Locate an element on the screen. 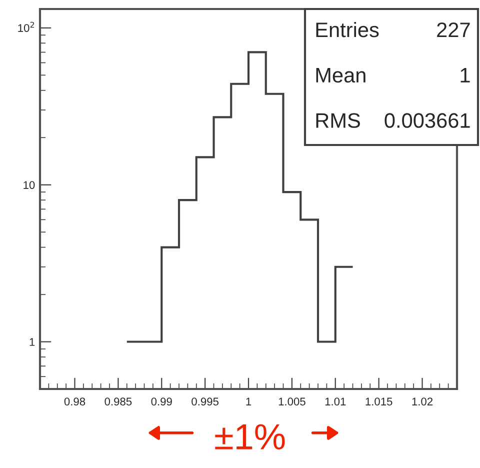 This screenshot has height=468, width=480. text: ±1% is located at coordinates (250, 437).